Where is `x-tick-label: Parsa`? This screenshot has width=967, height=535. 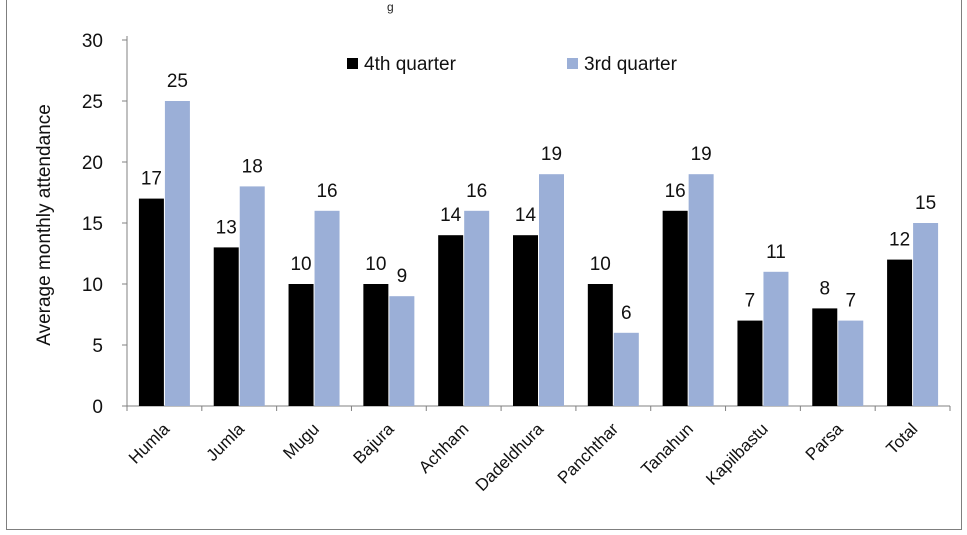 x-tick-label: Parsa is located at coordinates (824, 441).